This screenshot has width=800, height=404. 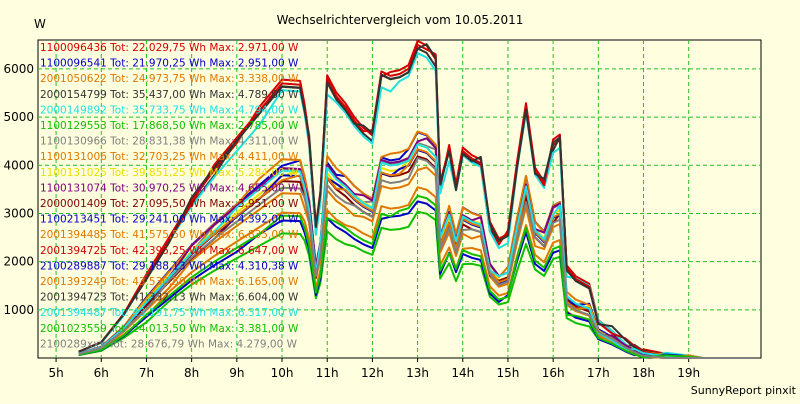 What do you see at coordinates (18, 213) in the screenshot?
I see `y-tick-label: 3000` at bounding box center [18, 213].